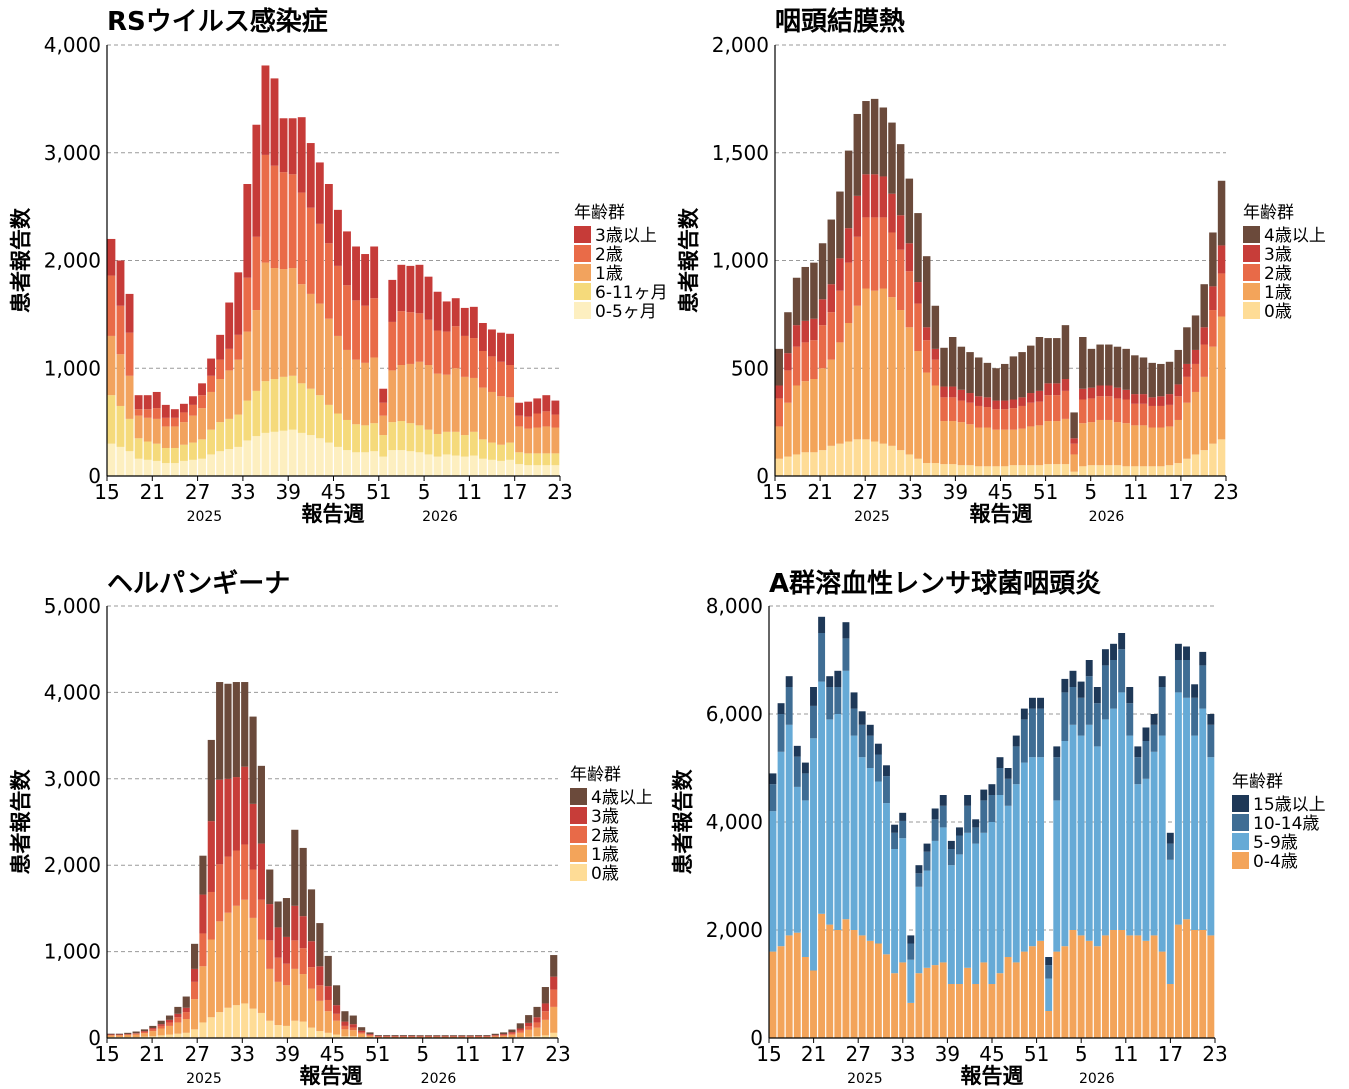 This screenshot has width=1349, height=1089. Describe the element at coordinates (1289, 805) in the screenshot. I see `legend-label: 15歳以上` at that location.